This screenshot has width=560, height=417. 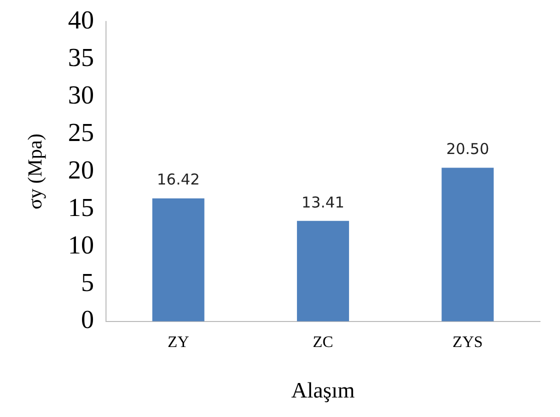 I want to click on data-label: 20.50, so click(x=468, y=149).